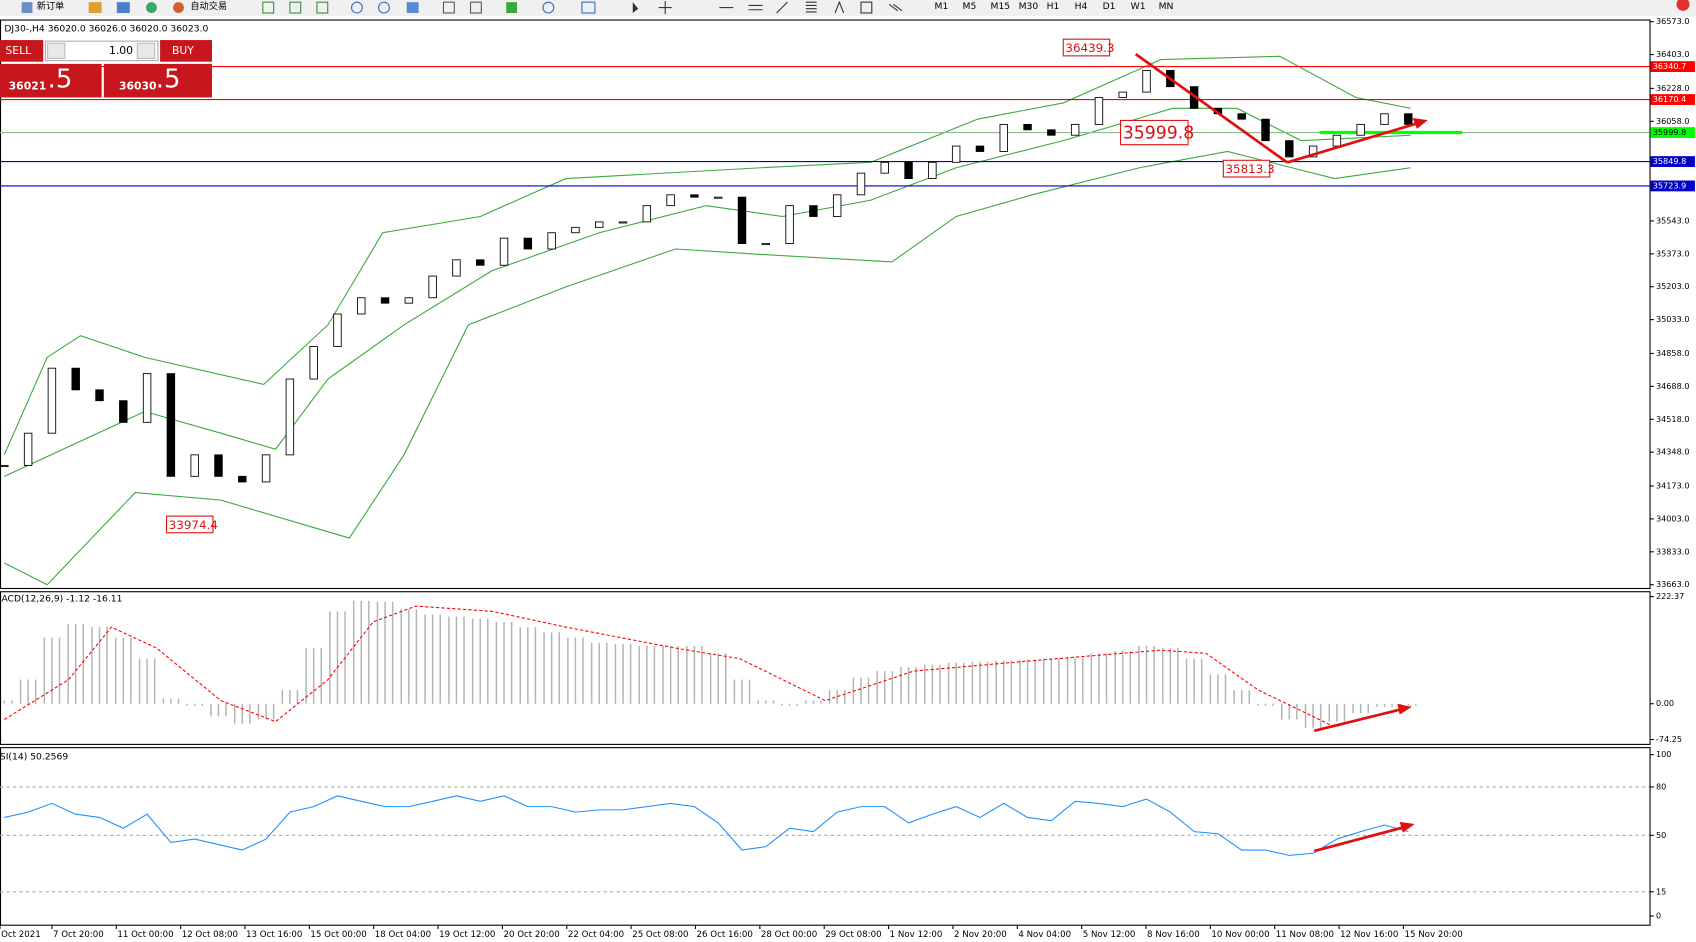  I want to click on timeframe-button: M15, so click(1001, 6).